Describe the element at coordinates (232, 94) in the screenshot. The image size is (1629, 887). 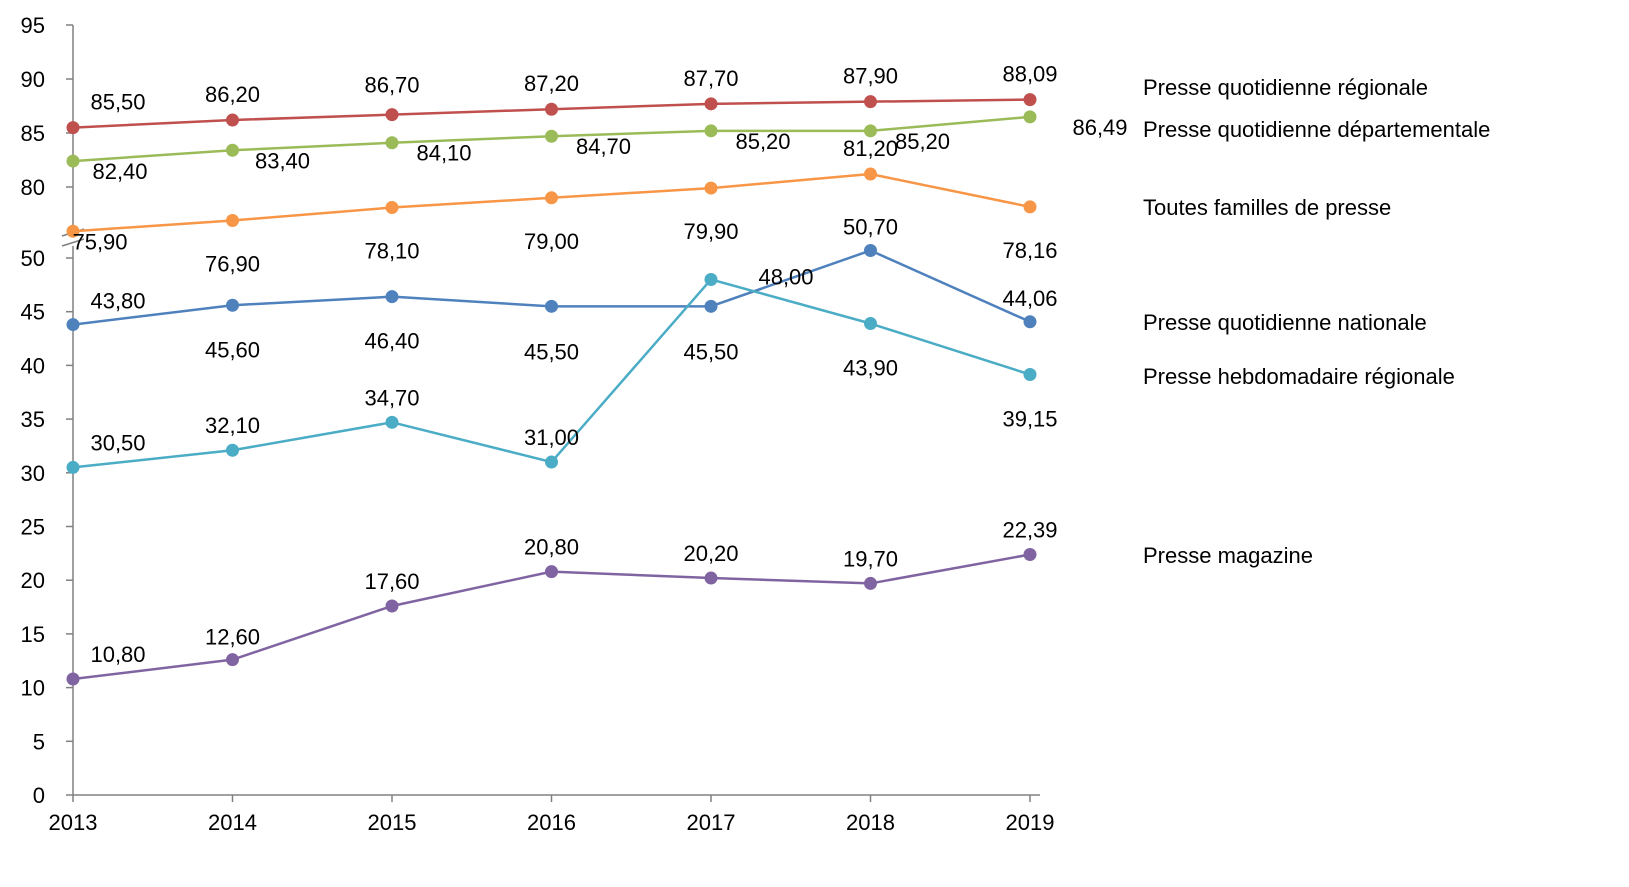
I see `data-label: 86,20` at that location.